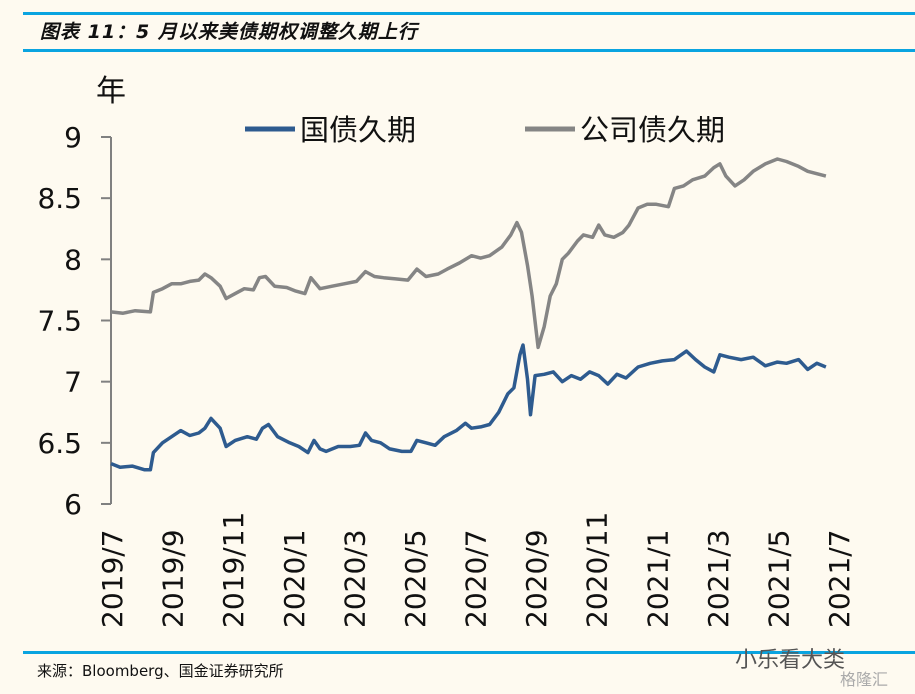  I want to click on y-axis-label: 年, so click(111, 91).